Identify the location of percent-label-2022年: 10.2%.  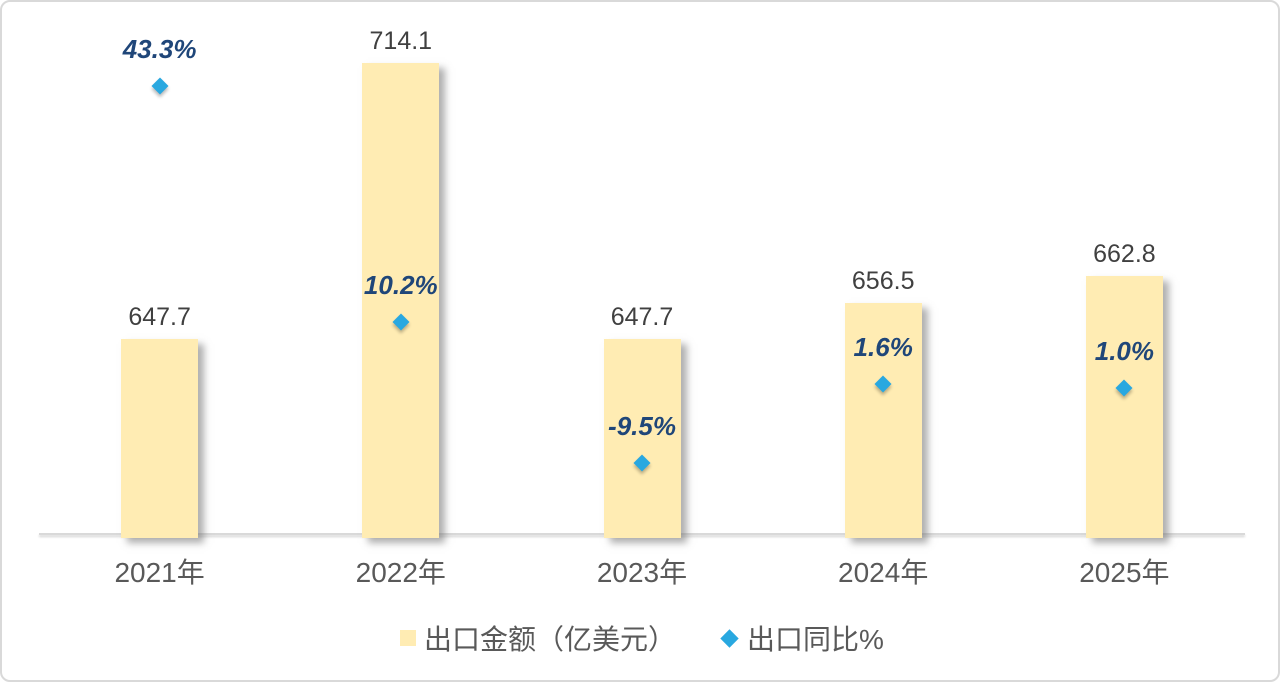
(400, 285).